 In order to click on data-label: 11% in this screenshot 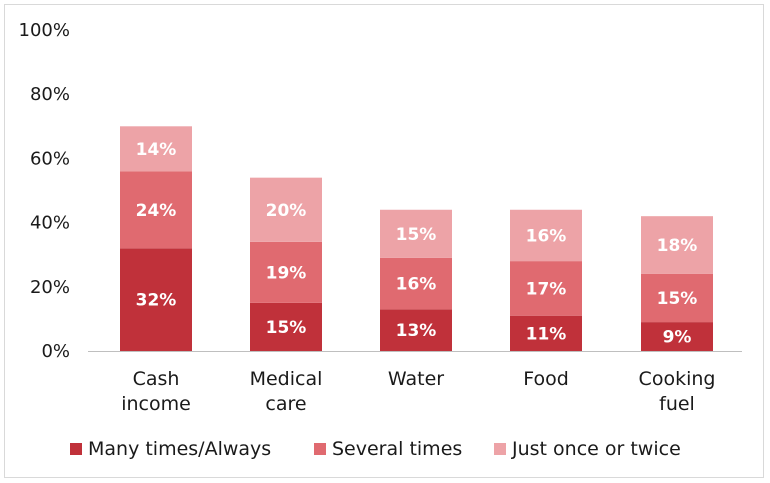, I will do `click(546, 334)`.